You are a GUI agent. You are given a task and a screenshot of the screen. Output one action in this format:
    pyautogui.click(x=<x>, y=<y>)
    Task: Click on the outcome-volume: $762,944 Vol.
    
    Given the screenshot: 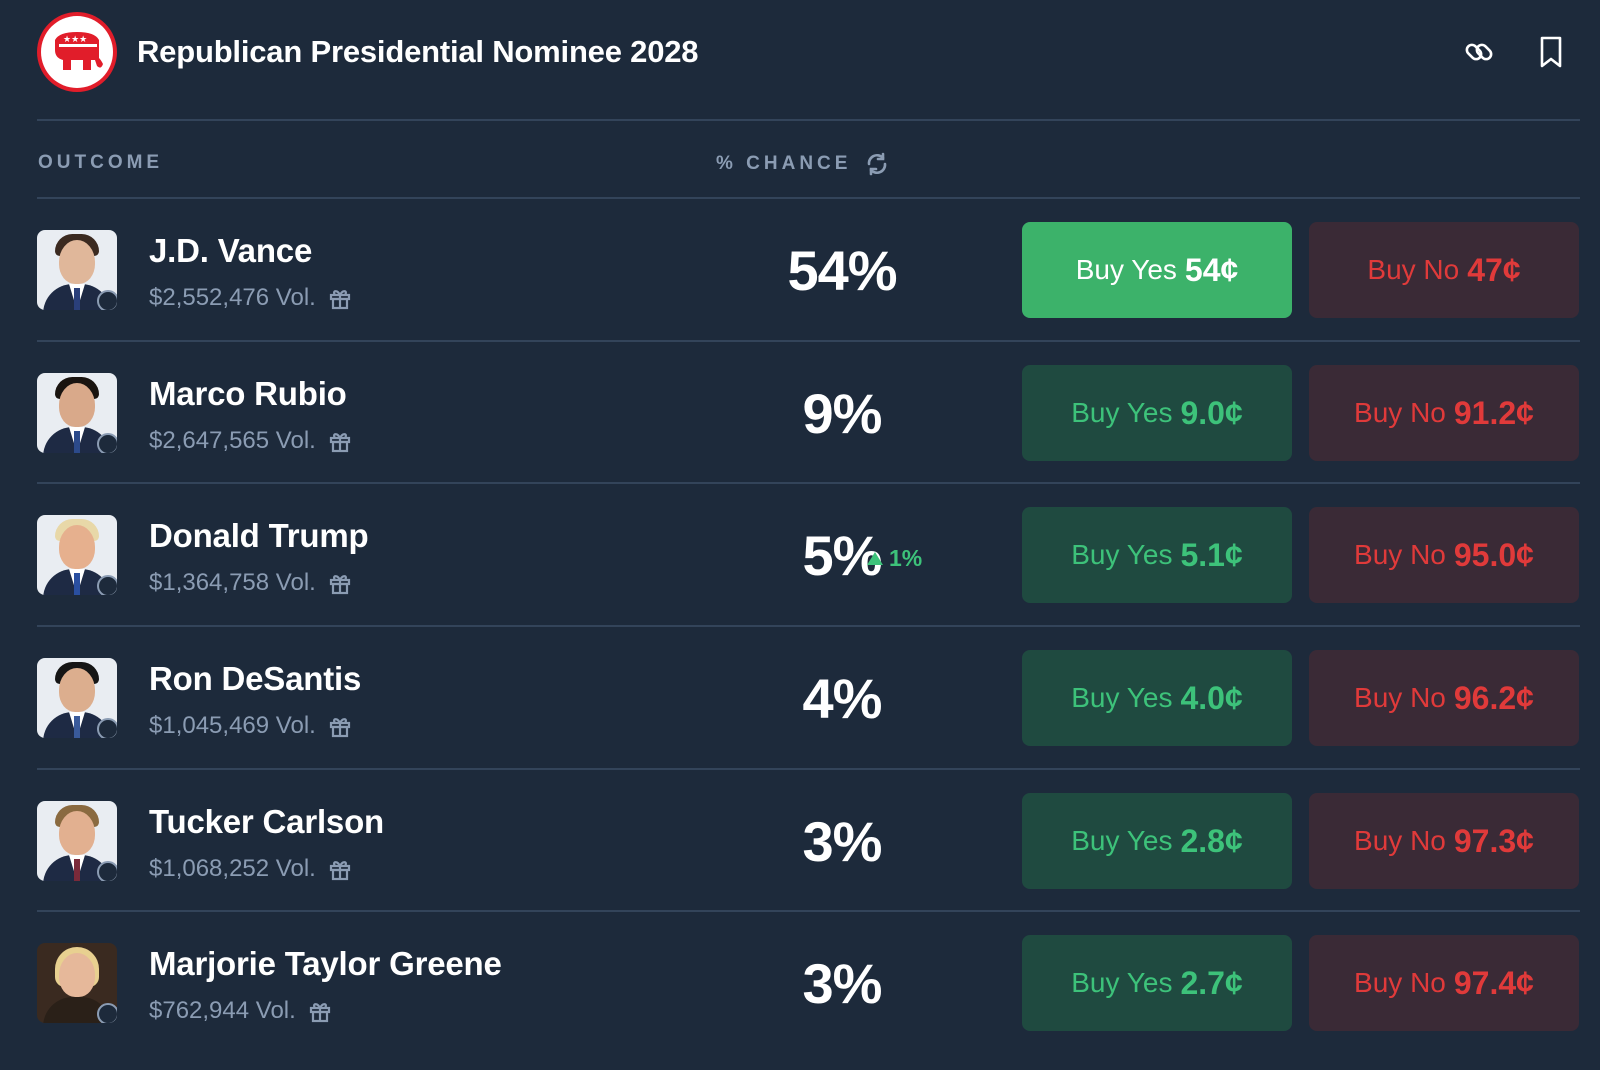 What is the action you would take?
    pyautogui.click(x=222, y=1010)
    